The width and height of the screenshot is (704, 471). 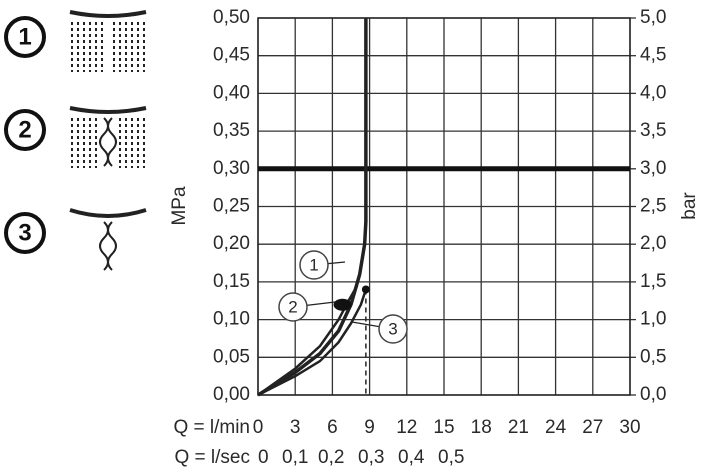 I want to click on legend-label: 3, so click(x=24, y=232).